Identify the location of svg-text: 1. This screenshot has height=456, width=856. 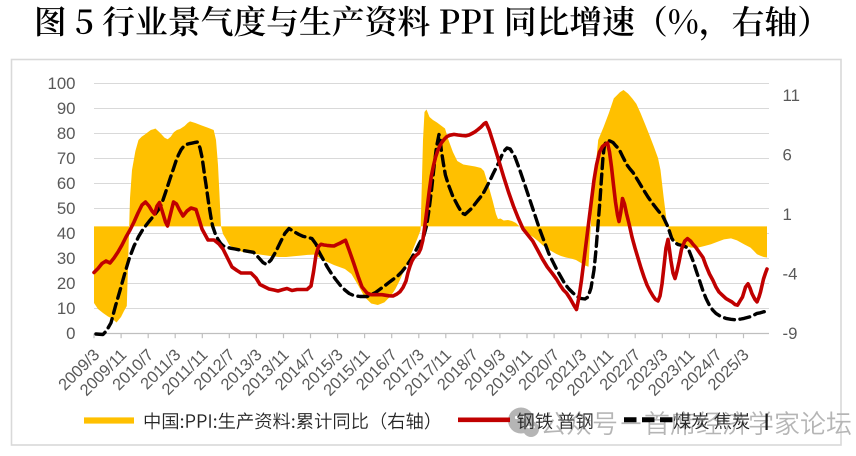
(787, 214).